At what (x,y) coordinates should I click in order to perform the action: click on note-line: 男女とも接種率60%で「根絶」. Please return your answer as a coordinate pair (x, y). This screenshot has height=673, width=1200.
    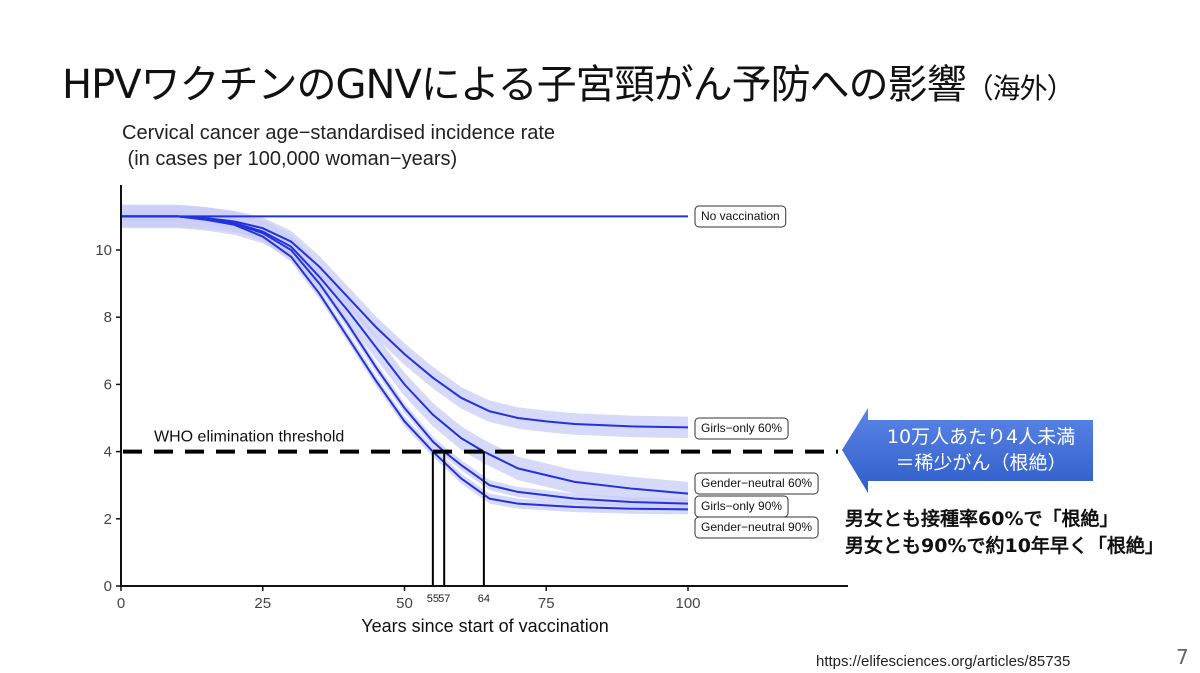
    Looking at the image, I should click on (982, 519).